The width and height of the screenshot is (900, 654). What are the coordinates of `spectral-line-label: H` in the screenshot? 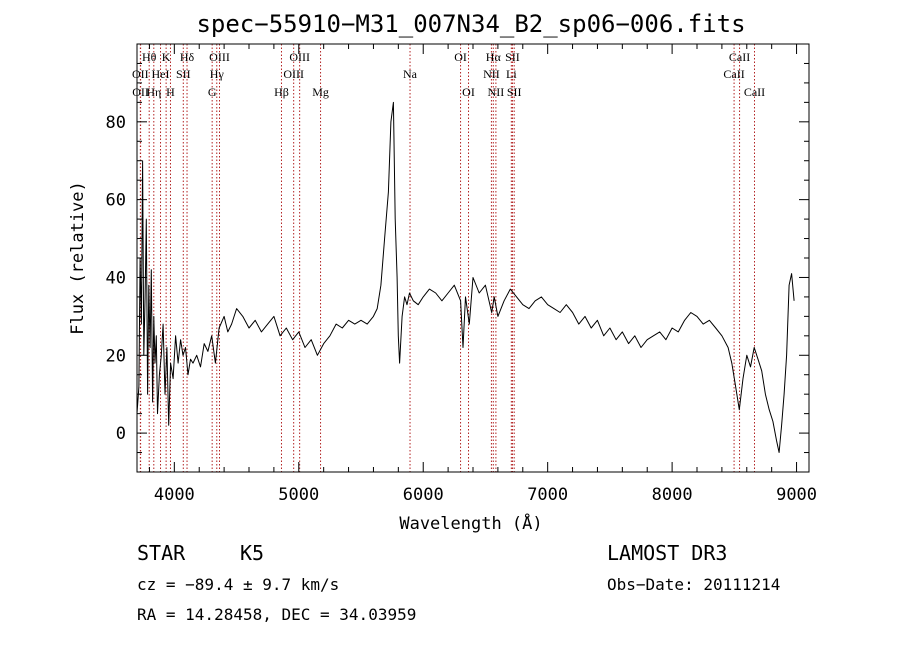 It's located at (170, 92).